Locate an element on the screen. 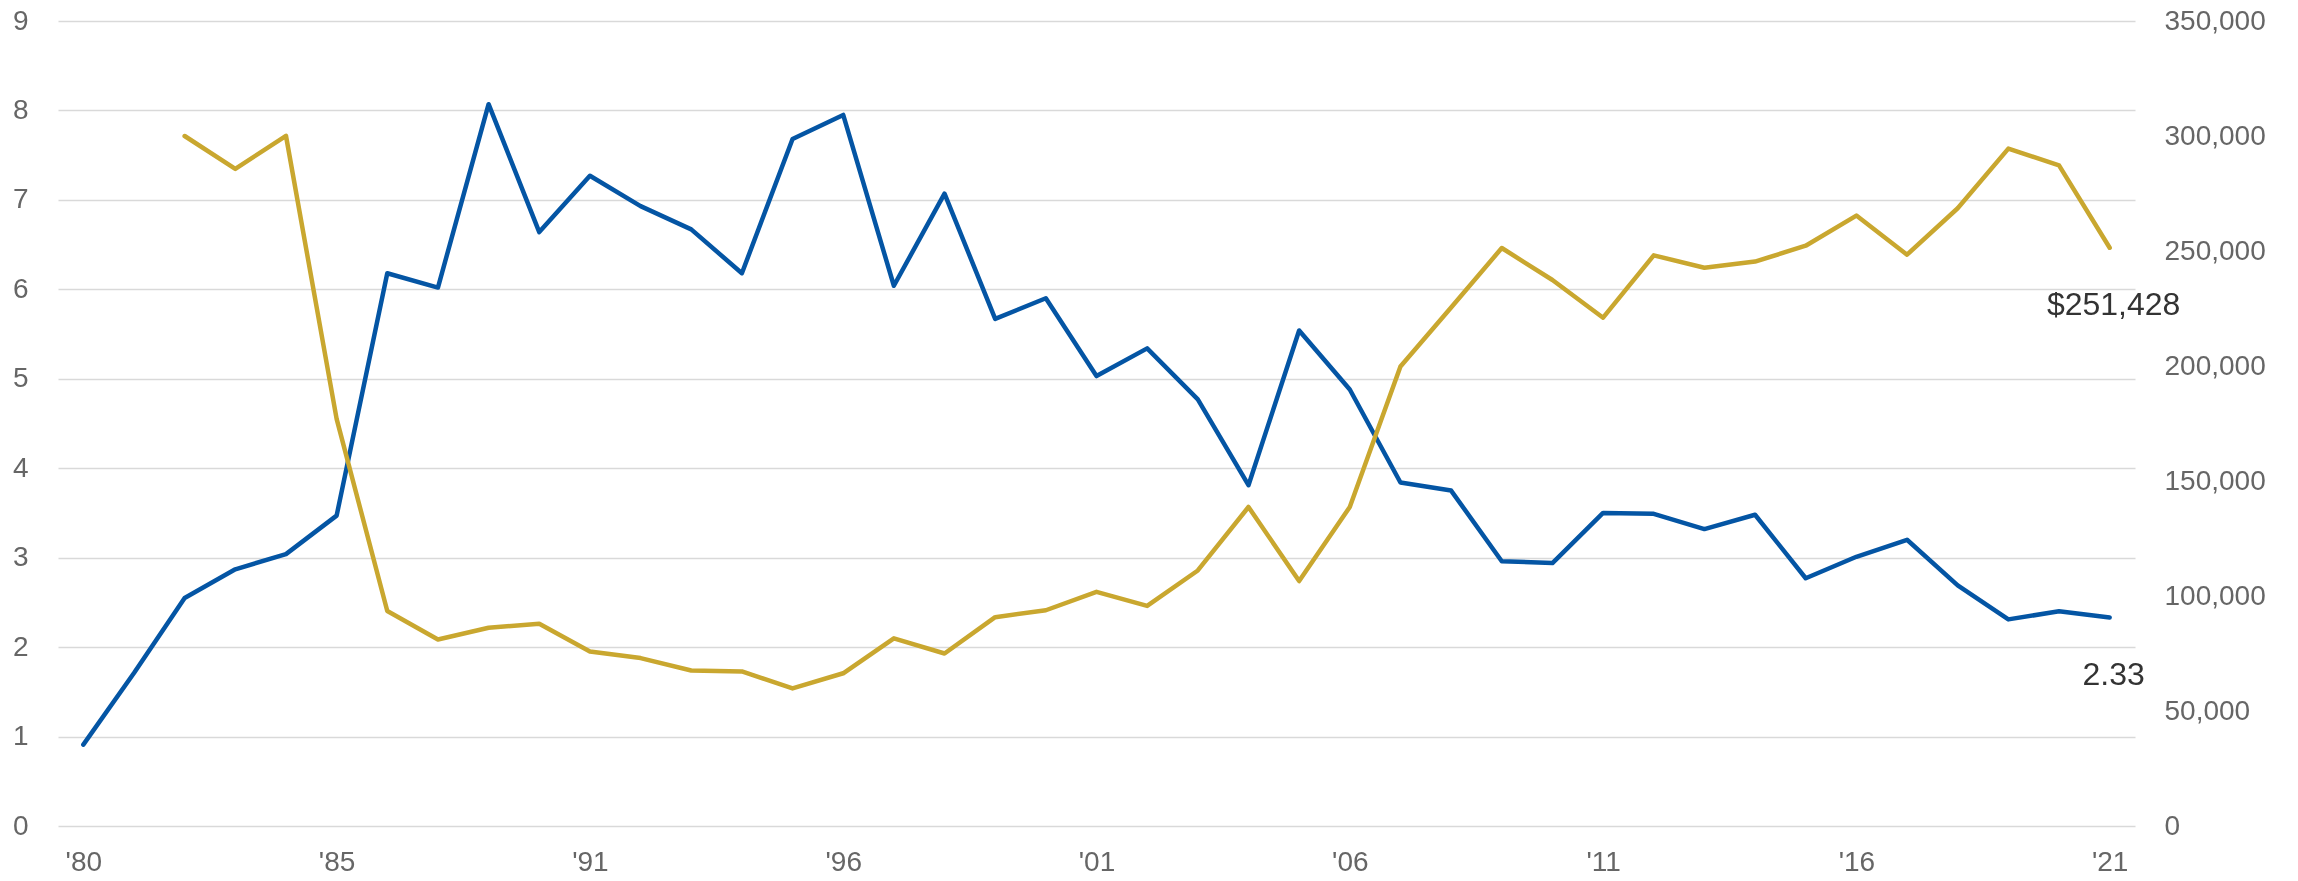  y-tick-label: 3 is located at coordinates (20, 557).